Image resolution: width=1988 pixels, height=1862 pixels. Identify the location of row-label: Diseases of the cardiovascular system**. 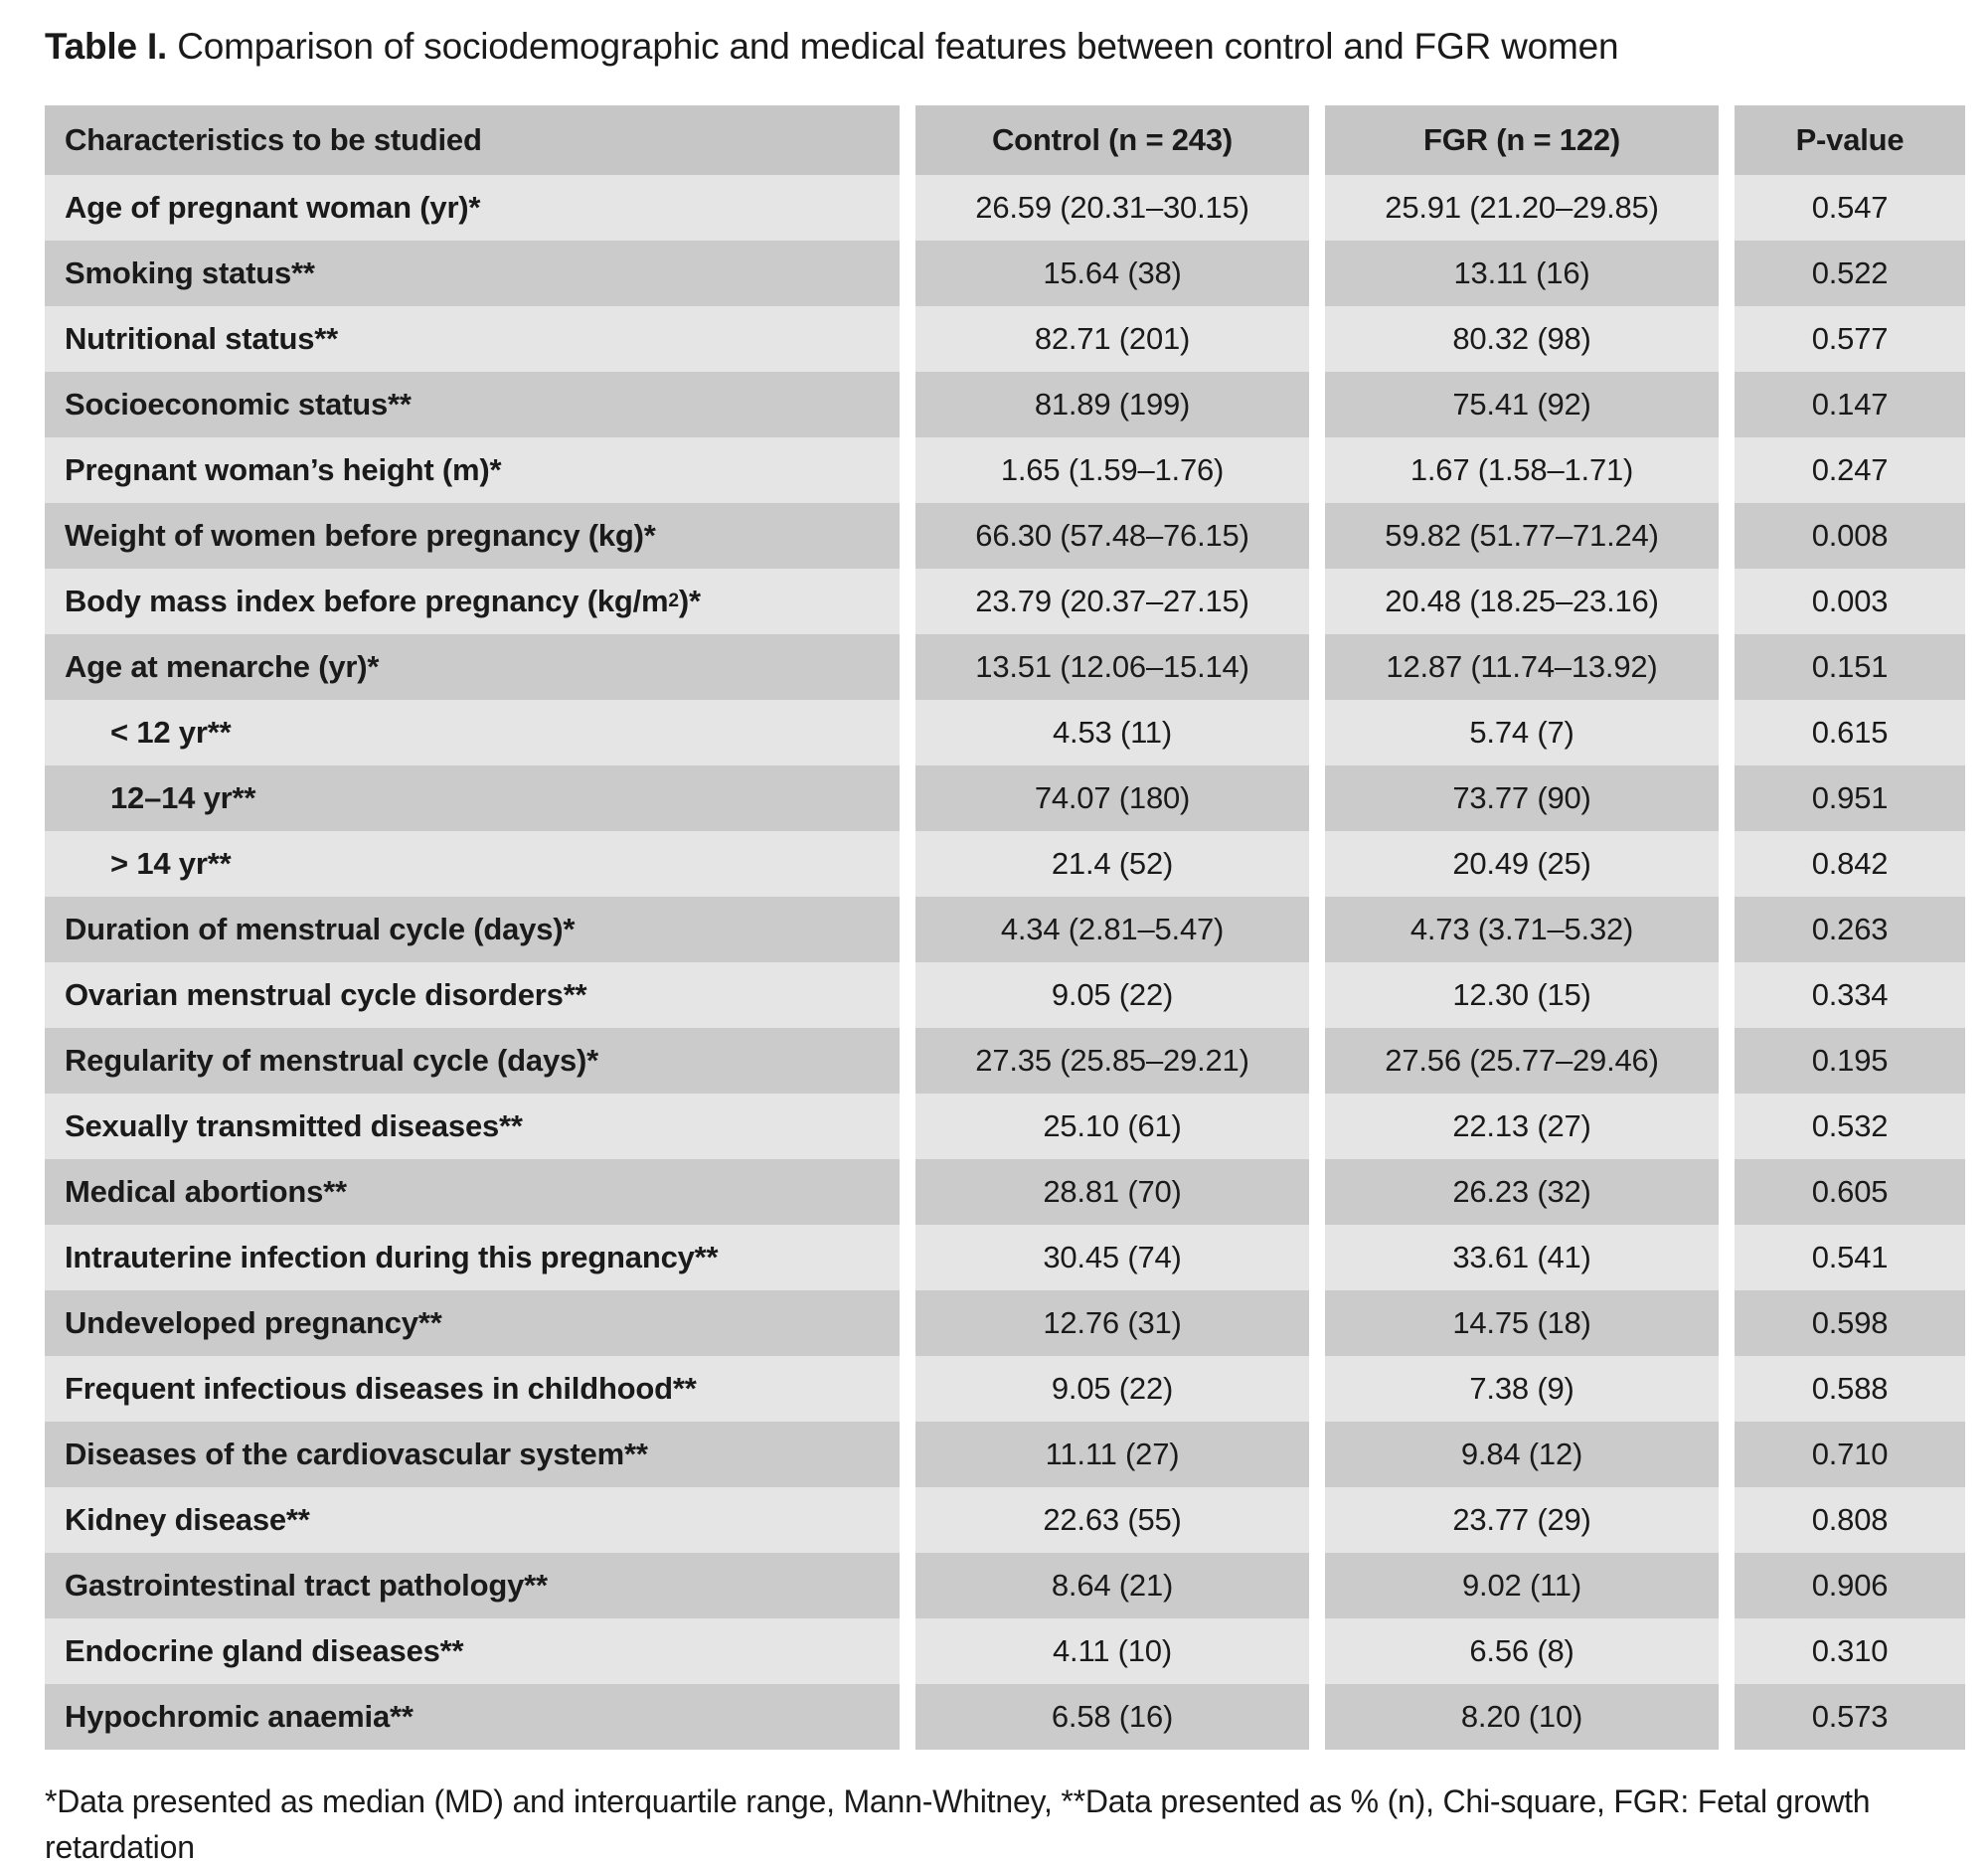
(472, 1455).